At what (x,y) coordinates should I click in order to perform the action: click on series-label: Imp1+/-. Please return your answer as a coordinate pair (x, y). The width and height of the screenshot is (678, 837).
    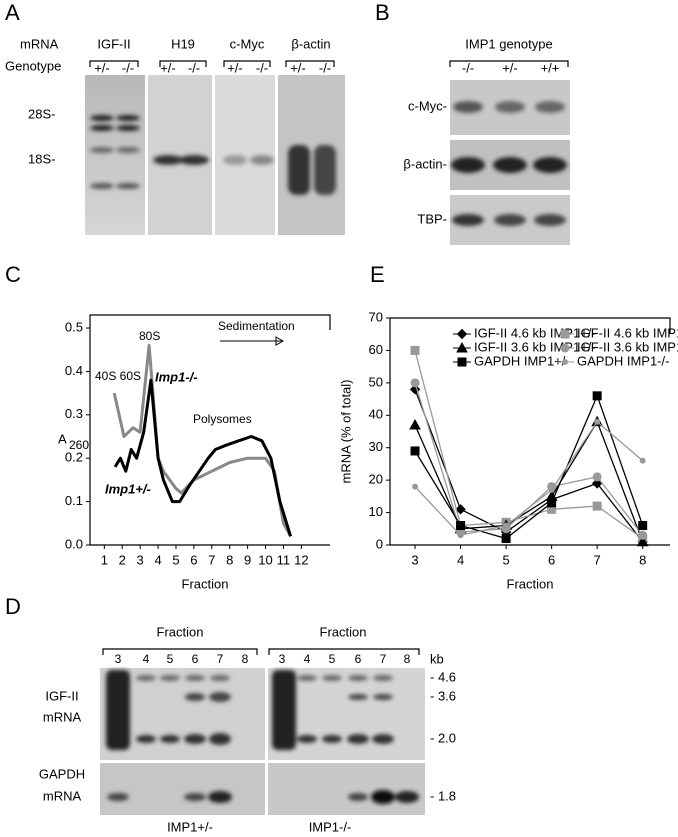
    Looking at the image, I should click on (128, 488).